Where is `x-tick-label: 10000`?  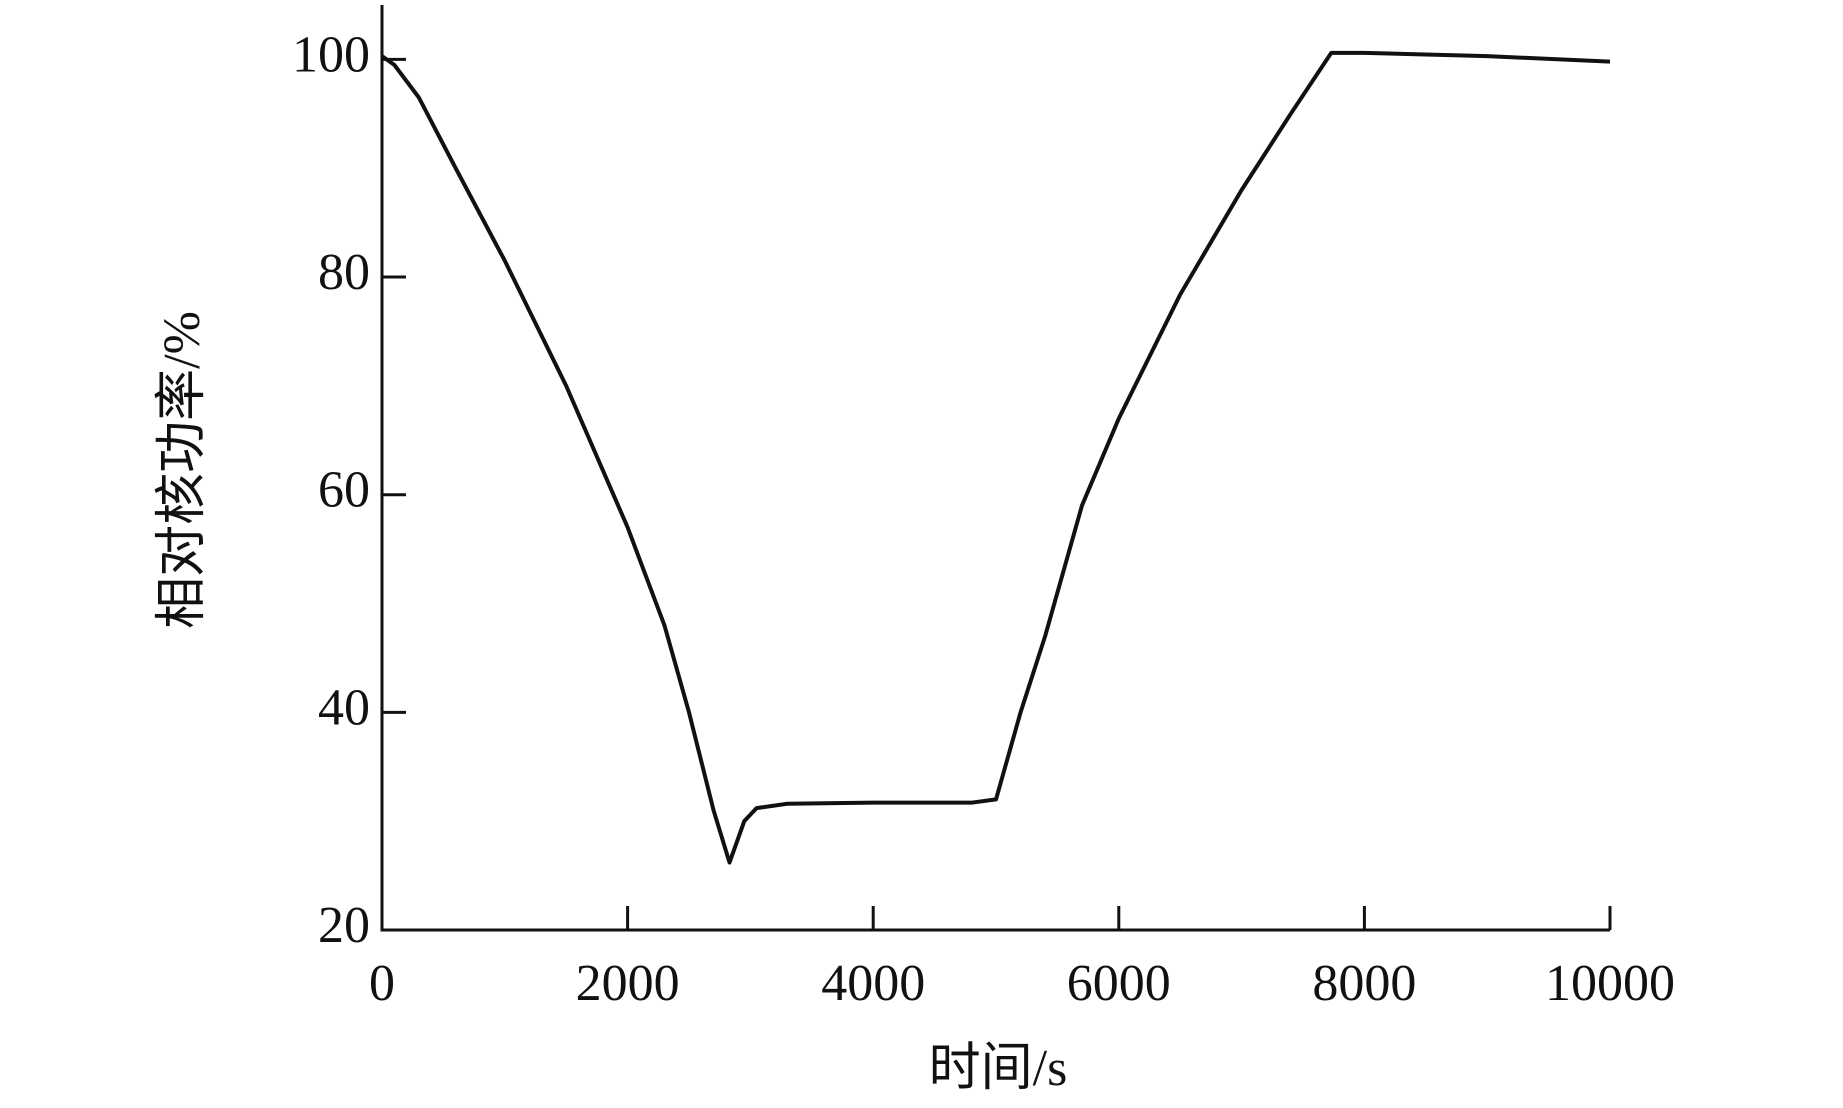
x-tick-label: 10000 is located at coordinates (1610, 983).